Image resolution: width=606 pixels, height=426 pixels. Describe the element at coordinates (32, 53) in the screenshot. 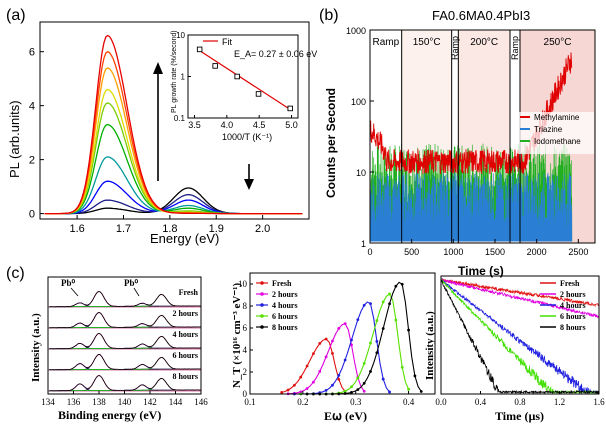

I see `a-ytick-label: 6` at that location.